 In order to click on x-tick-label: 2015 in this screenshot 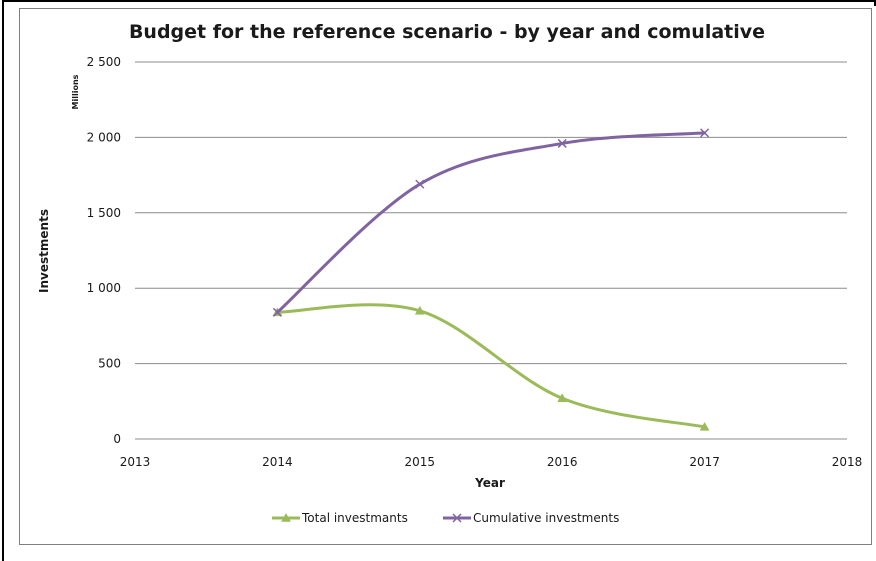, I will do `click(420, 462)`.